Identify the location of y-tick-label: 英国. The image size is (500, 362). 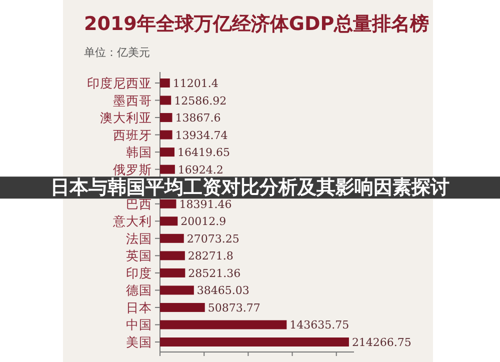
(139, 256).